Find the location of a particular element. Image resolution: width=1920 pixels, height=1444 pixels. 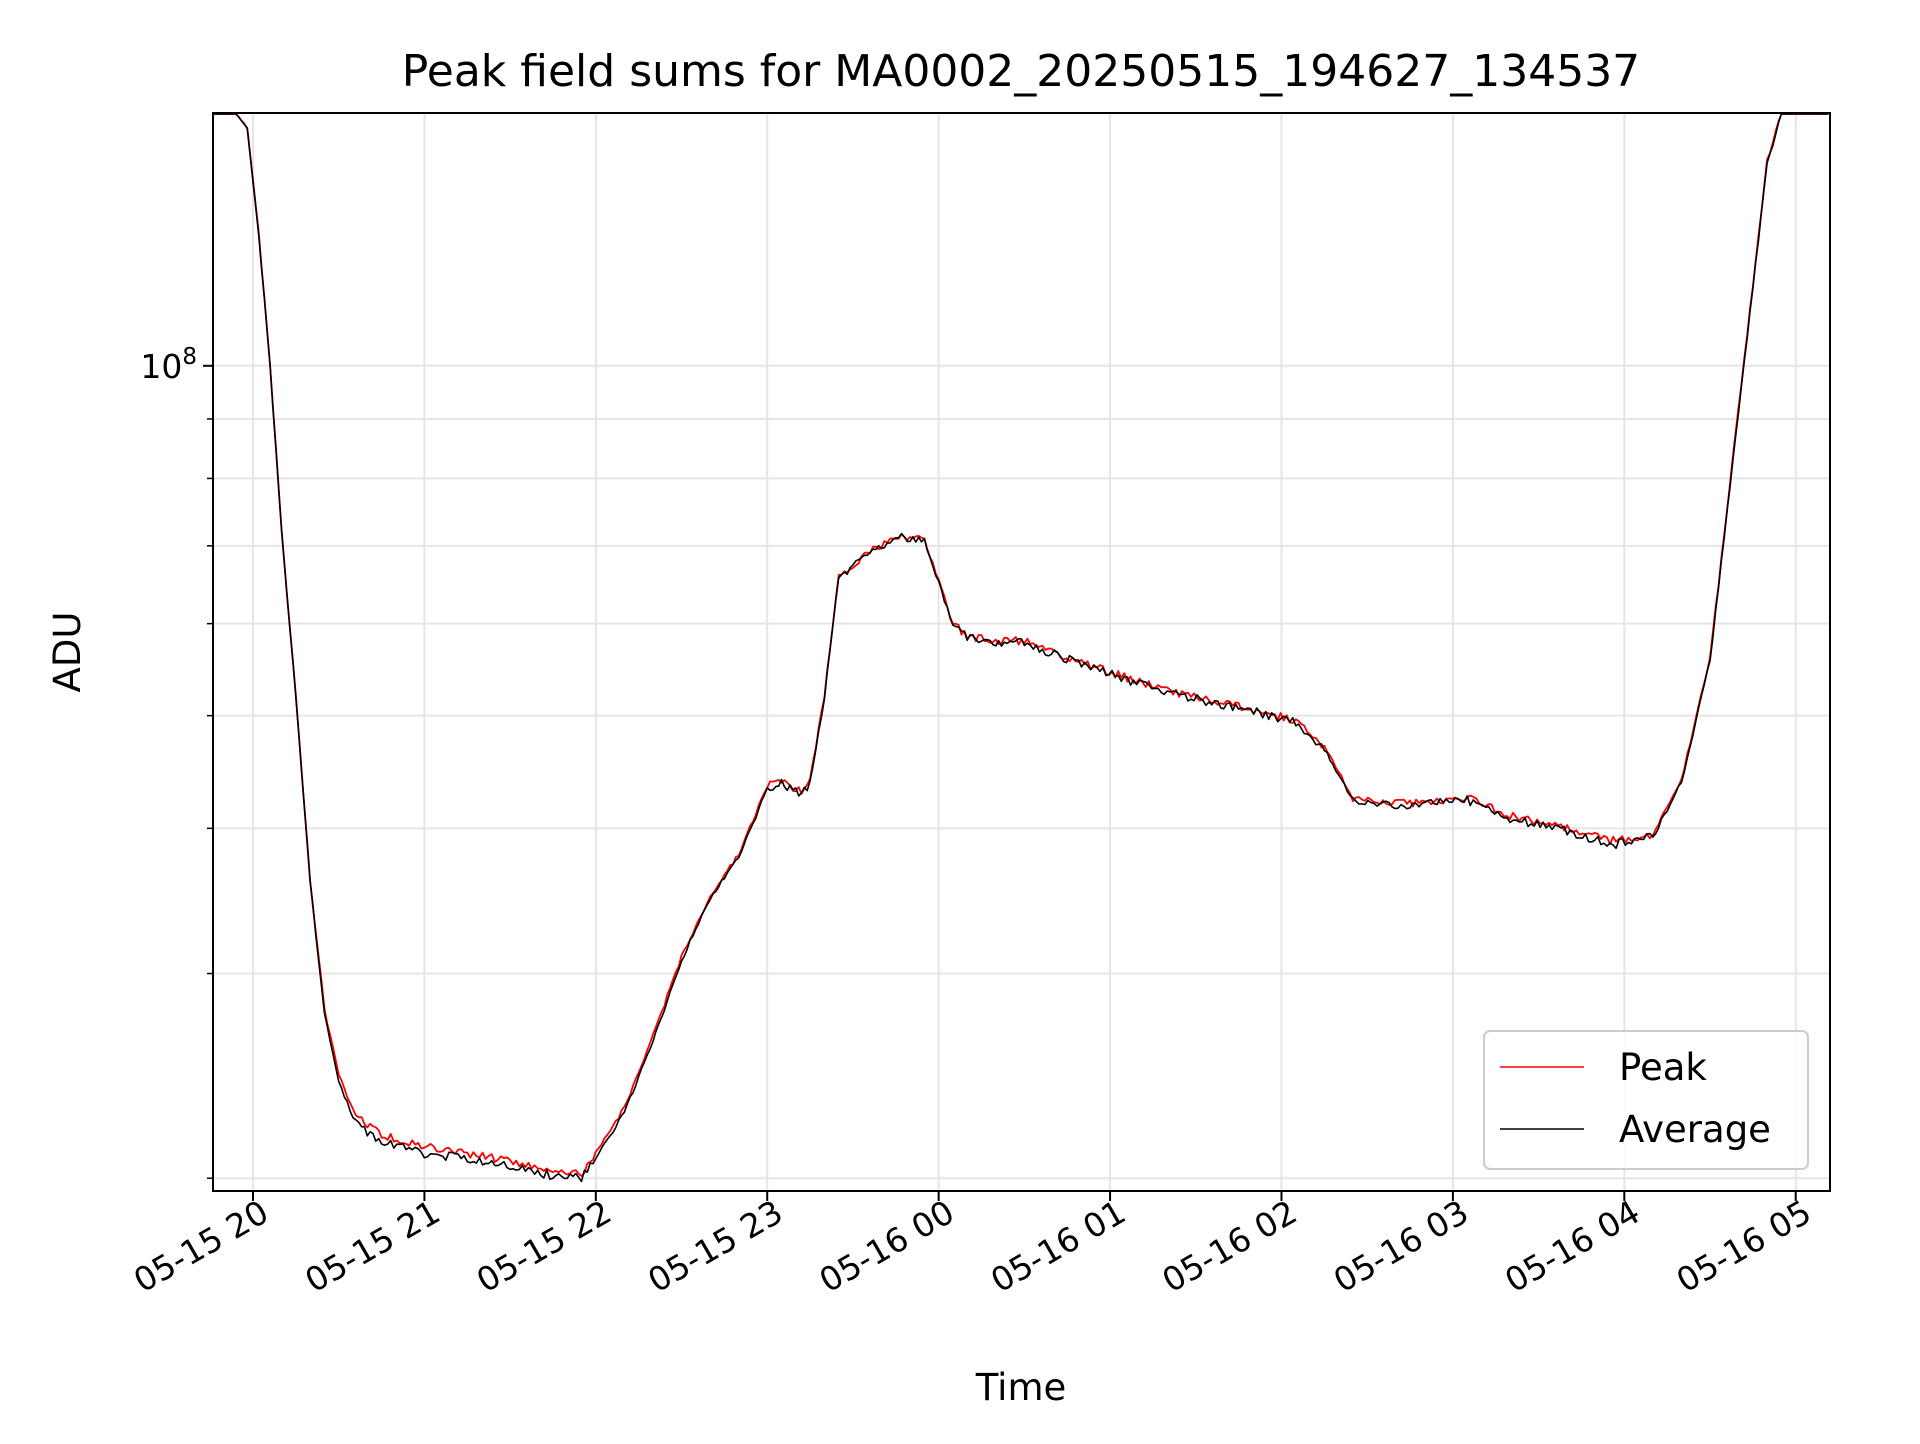

legend: Peak Average is located at coordinates (1646, 1100).